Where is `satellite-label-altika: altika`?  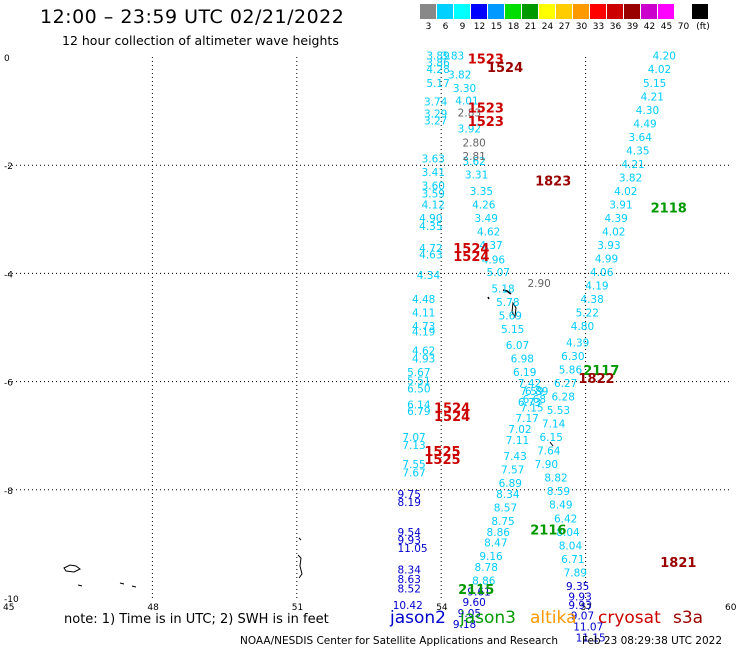
satellite-label-altika: altika is located at coordinates (553, 618).